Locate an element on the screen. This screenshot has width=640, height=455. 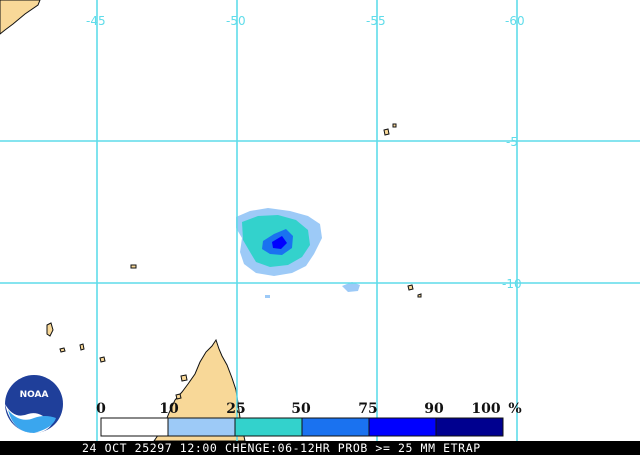
prob-area-speck is located at coordinates (267, 296).